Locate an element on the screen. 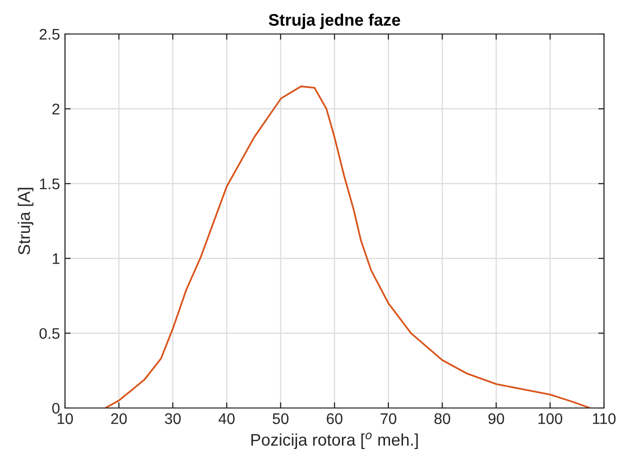 The height and width of the screenshot is (466, 618). x-tick-label: 80 is located at coordinates (442, 418).